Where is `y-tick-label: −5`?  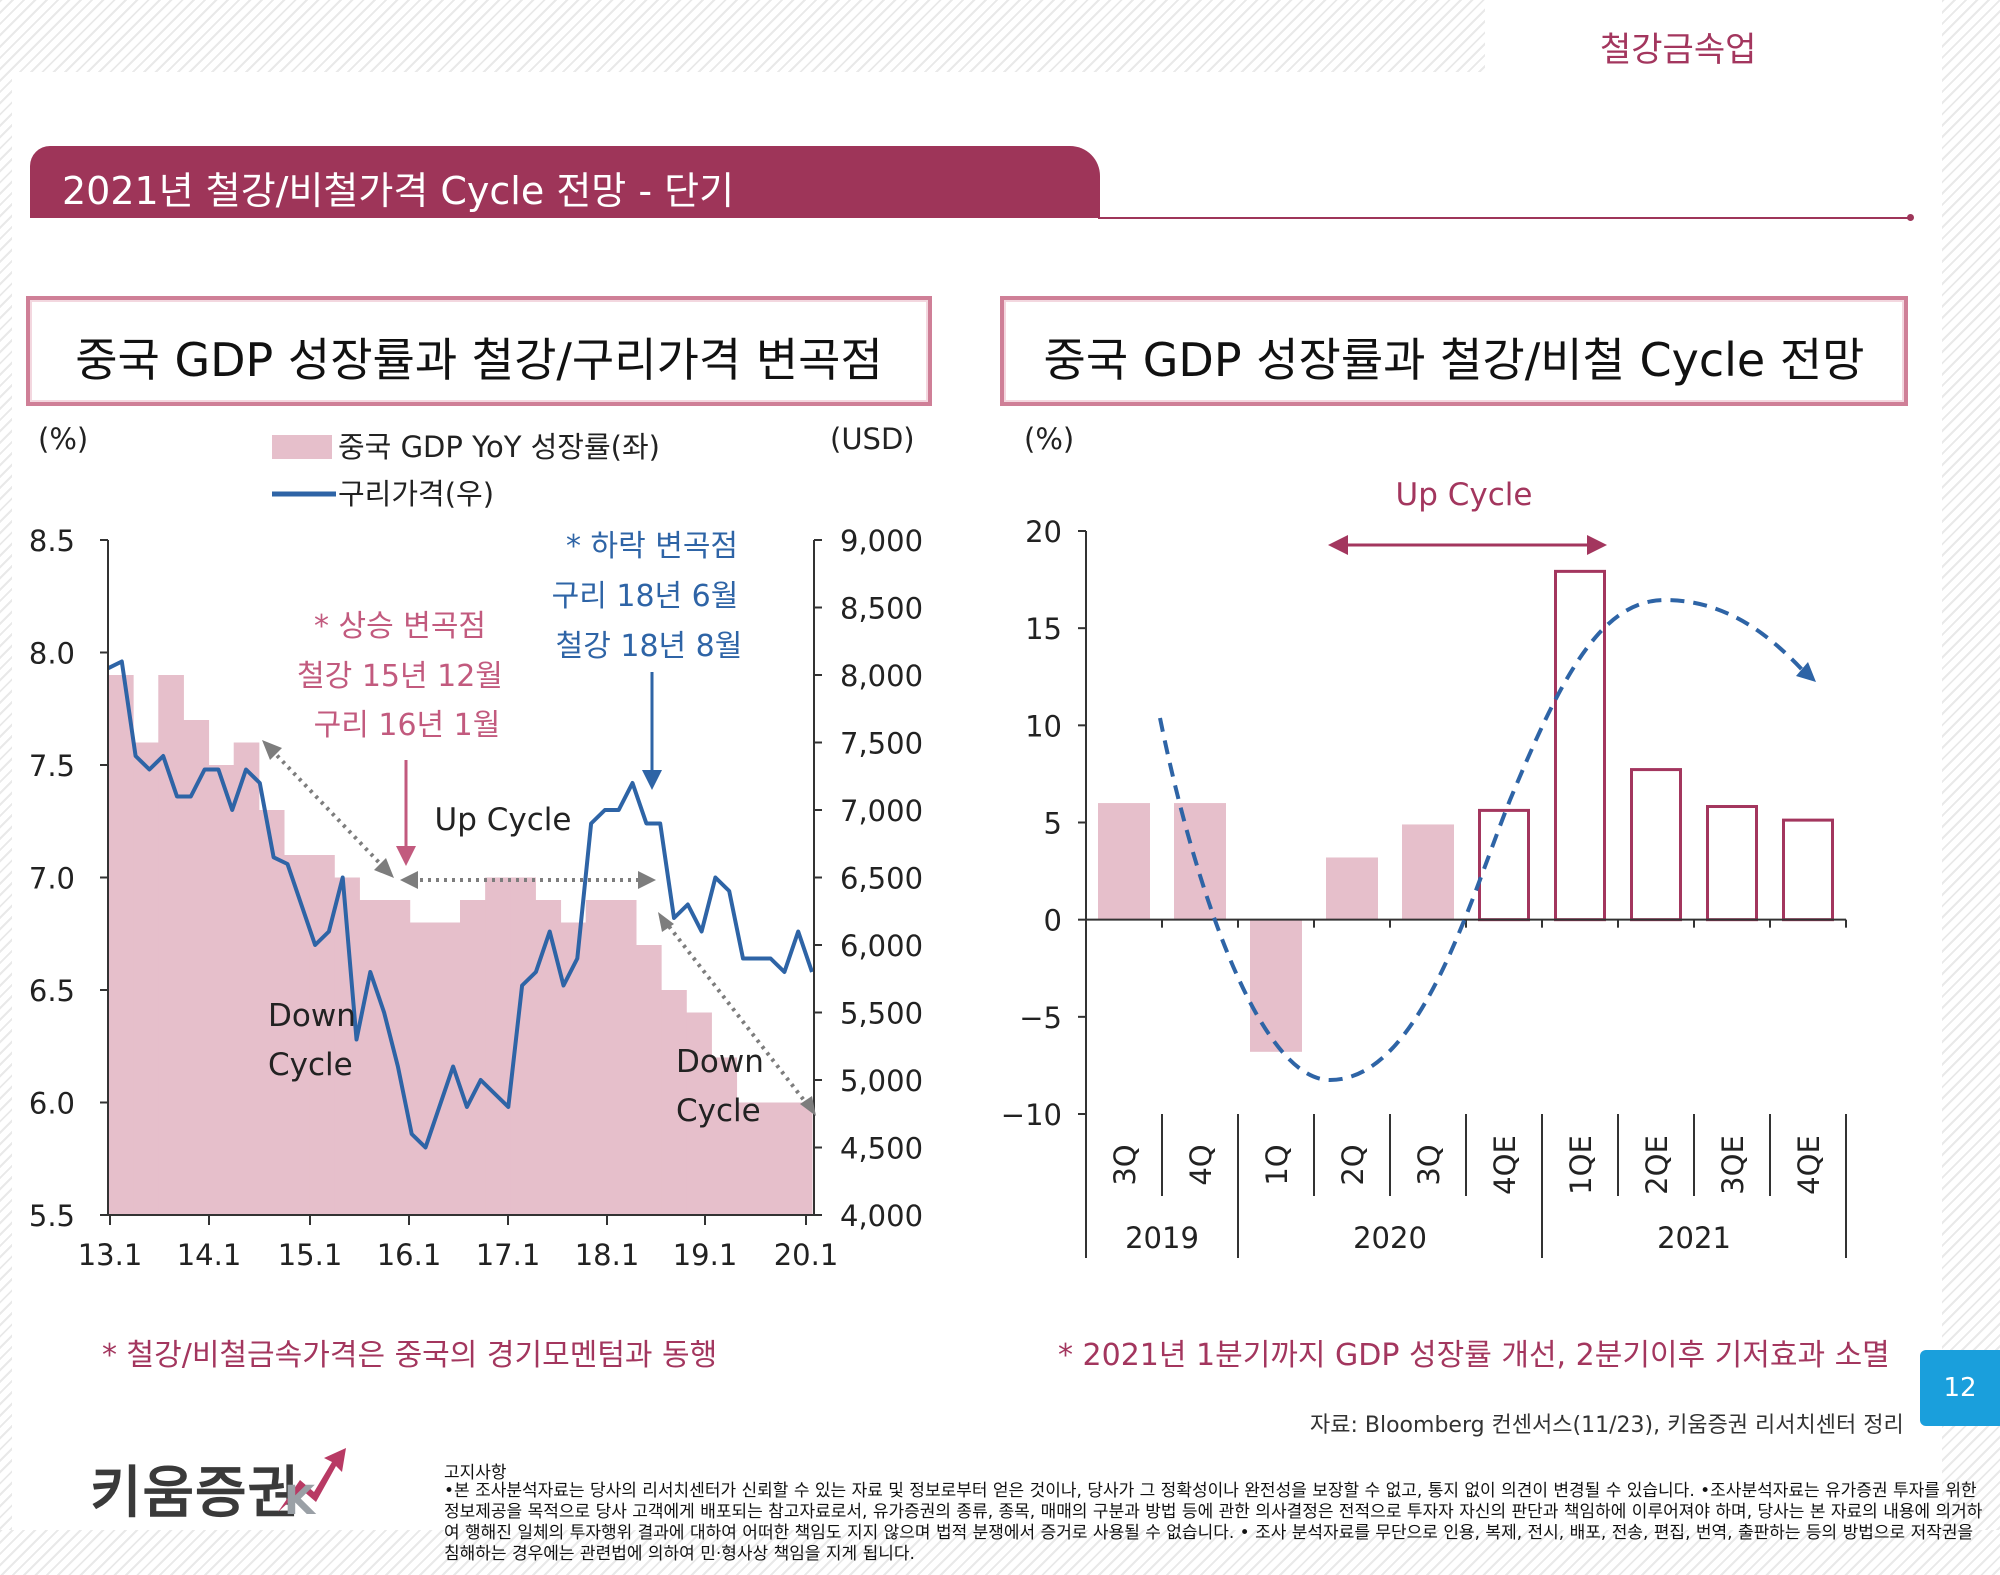 y-tick-label: −5 is located at coordinates (1040, 1018).